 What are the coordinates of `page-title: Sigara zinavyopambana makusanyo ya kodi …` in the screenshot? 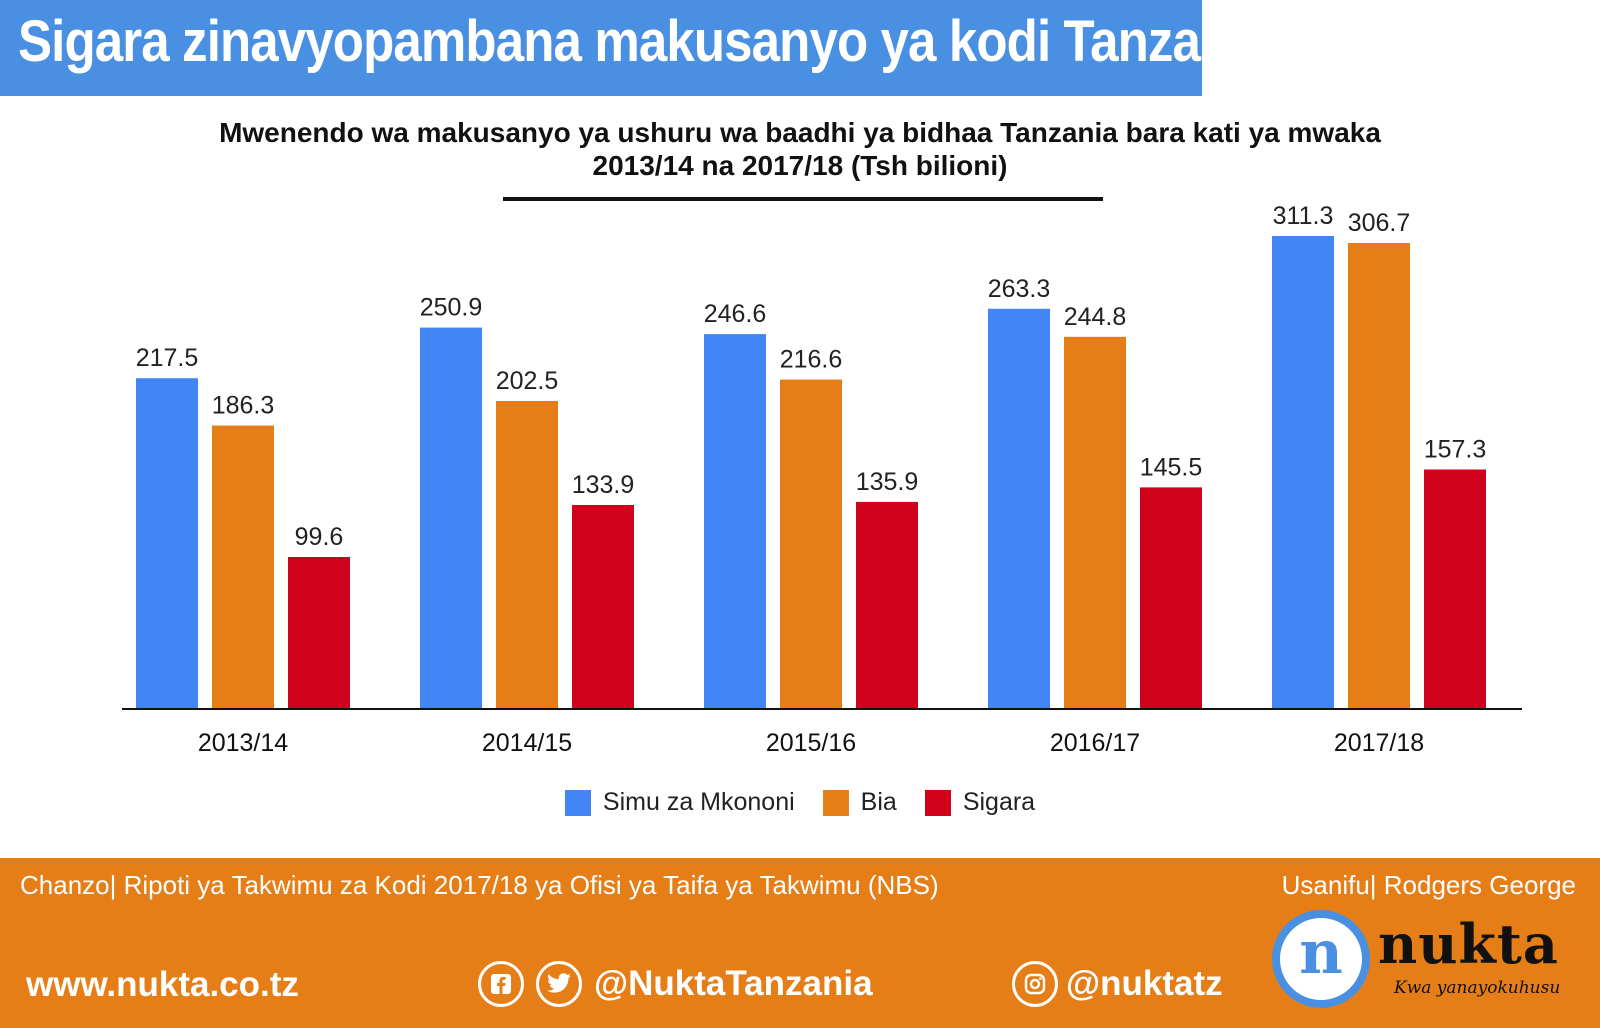 It's located at (645, 41).